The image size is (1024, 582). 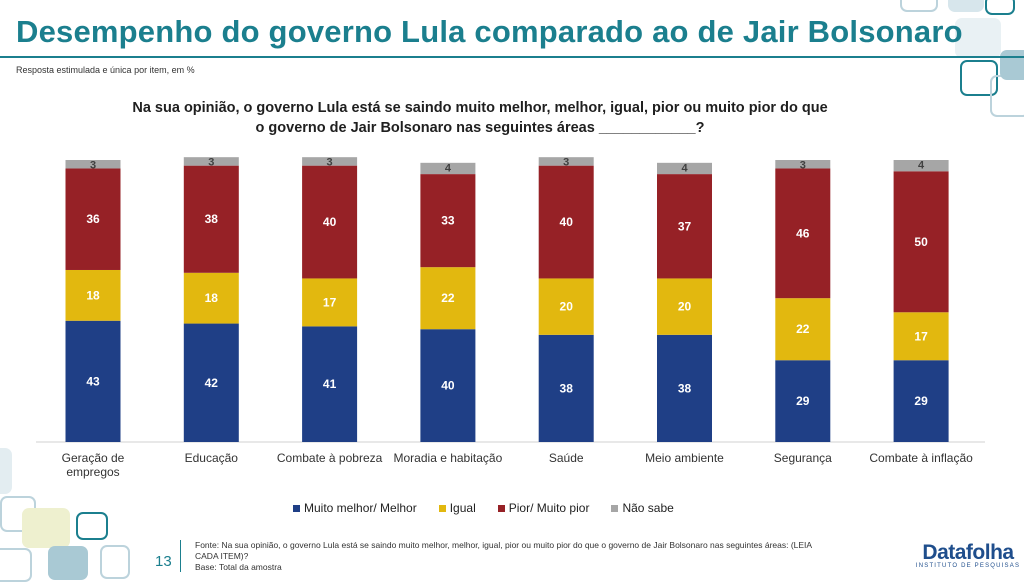 I want to click on category-label-geracao-de-empregos: empregos, so click(x=92, y=472).